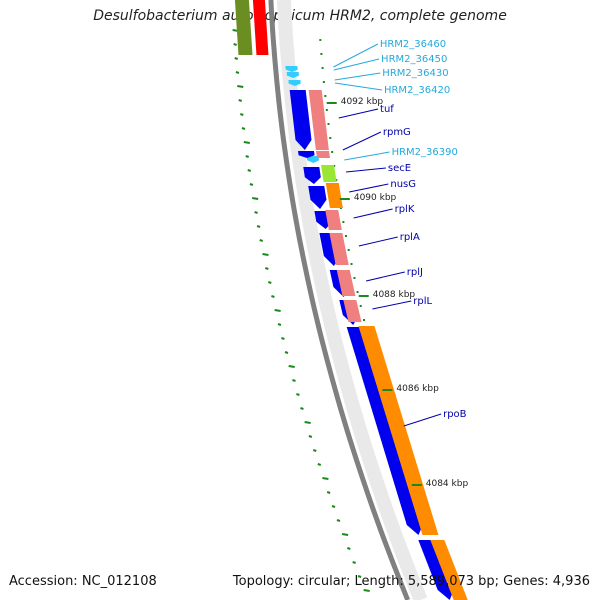 This screenshot has width=600, height=600. Describe the element at coordinates (417, 90) in the screenshot. I see `gene-label: HRM2_36420` at that location.